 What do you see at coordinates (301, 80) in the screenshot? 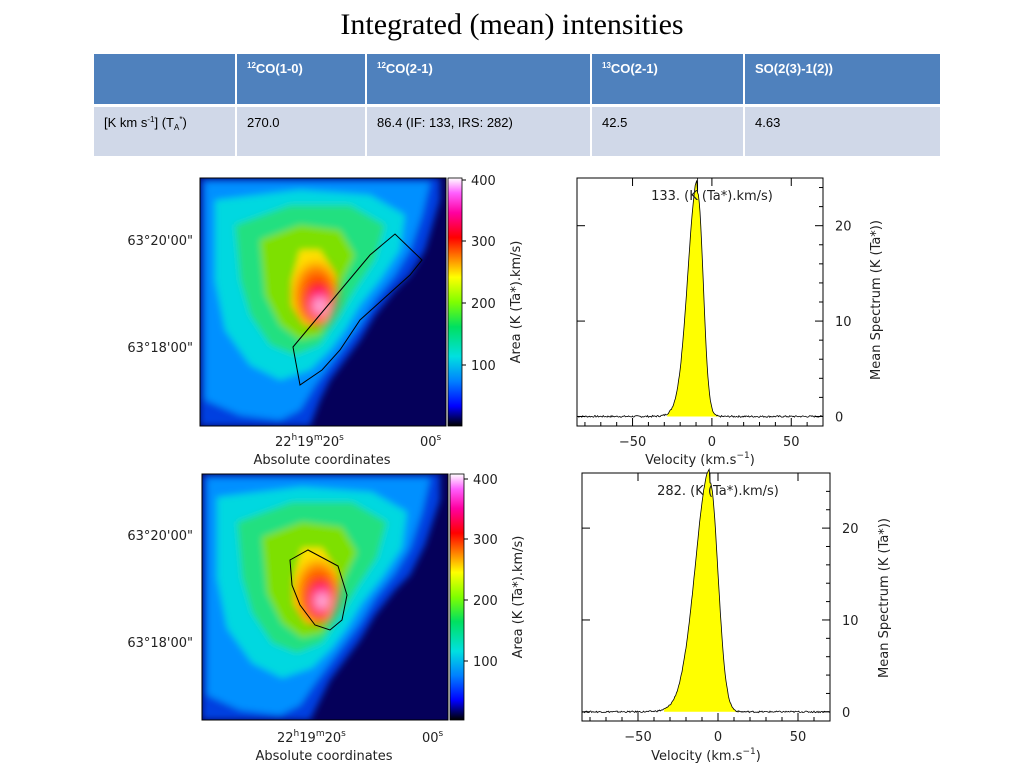
I see `table-header-cell: 12CO(1-0)` at bounding box center [301, 80].